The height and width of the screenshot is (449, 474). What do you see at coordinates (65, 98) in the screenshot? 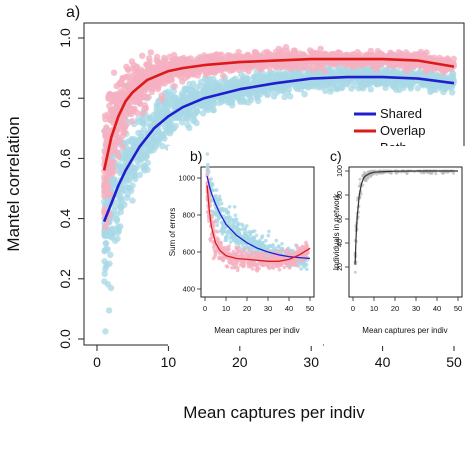
I see `y-tick-label: 0.8` at bounding box center [65, 98].